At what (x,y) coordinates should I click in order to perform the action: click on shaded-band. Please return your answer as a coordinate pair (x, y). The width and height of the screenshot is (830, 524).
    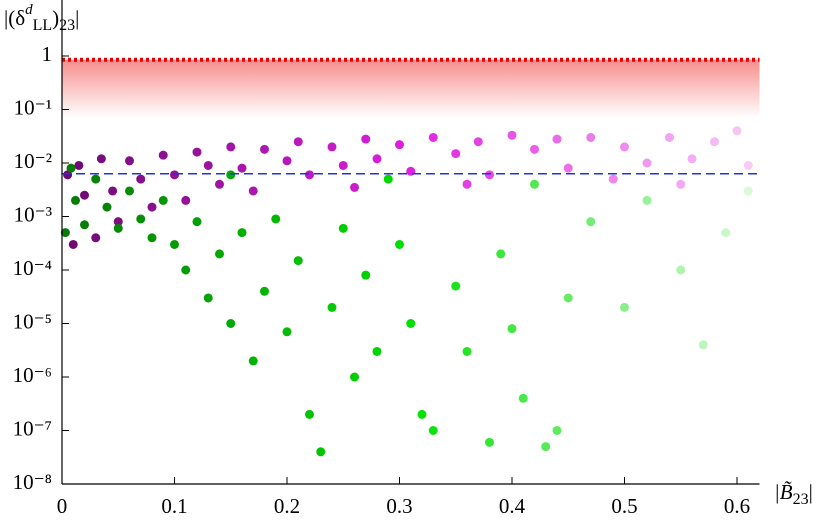
    Looking at the image, I should click on (411, 88).